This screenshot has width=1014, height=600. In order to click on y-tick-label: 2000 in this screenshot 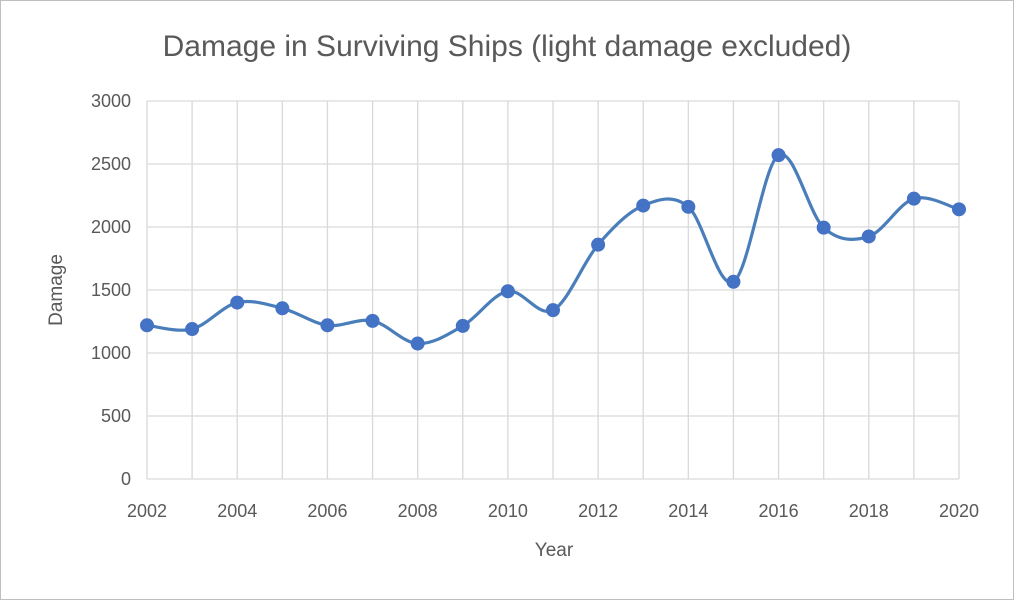, I will do `click(111, 227)`.